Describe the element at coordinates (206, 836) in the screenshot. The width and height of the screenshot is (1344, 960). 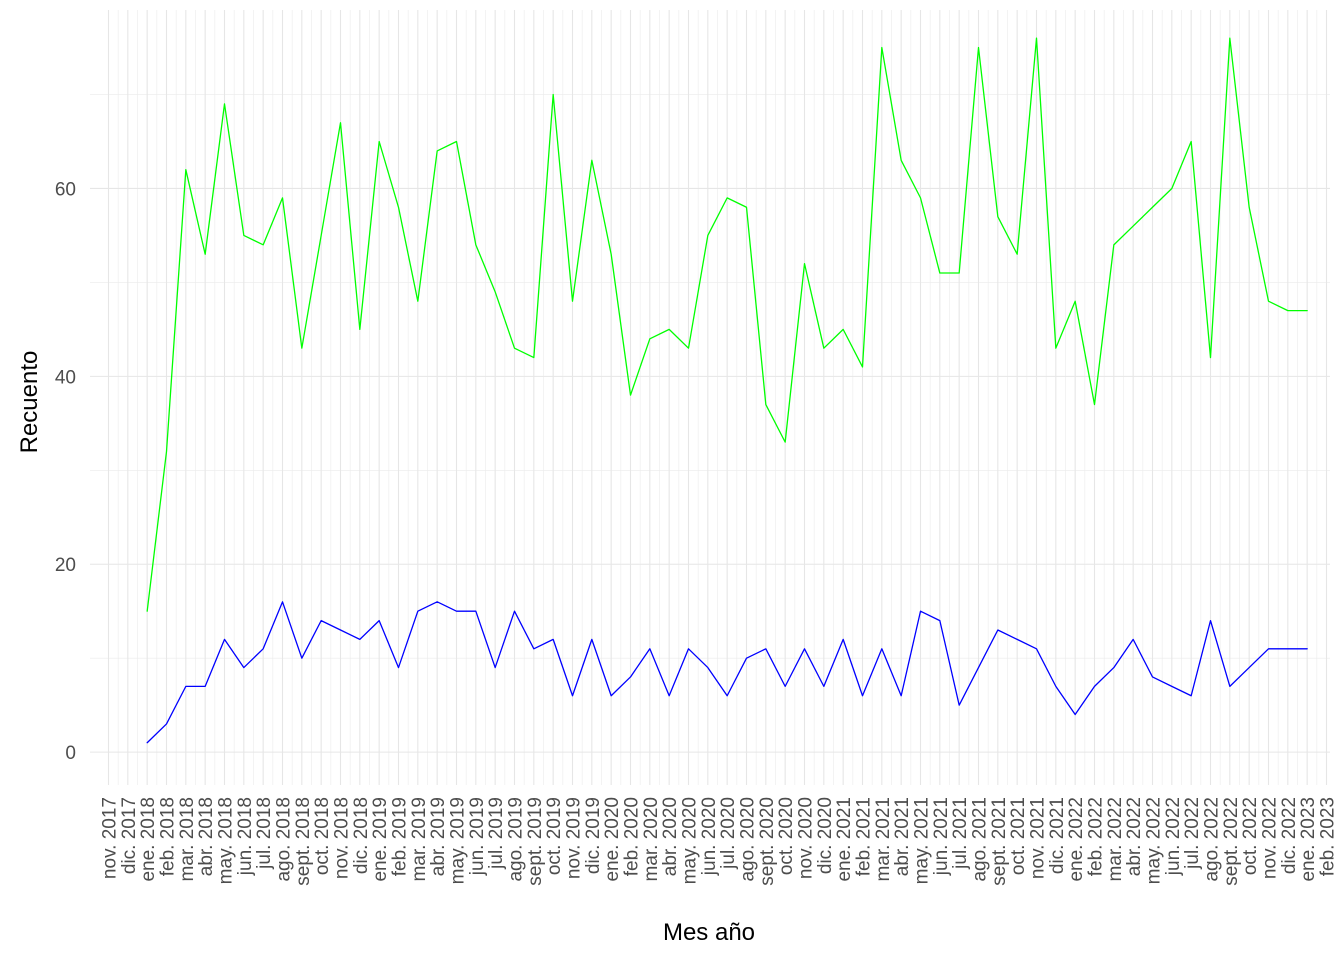
I see `x-tick-label: abr. 2018` at that location.